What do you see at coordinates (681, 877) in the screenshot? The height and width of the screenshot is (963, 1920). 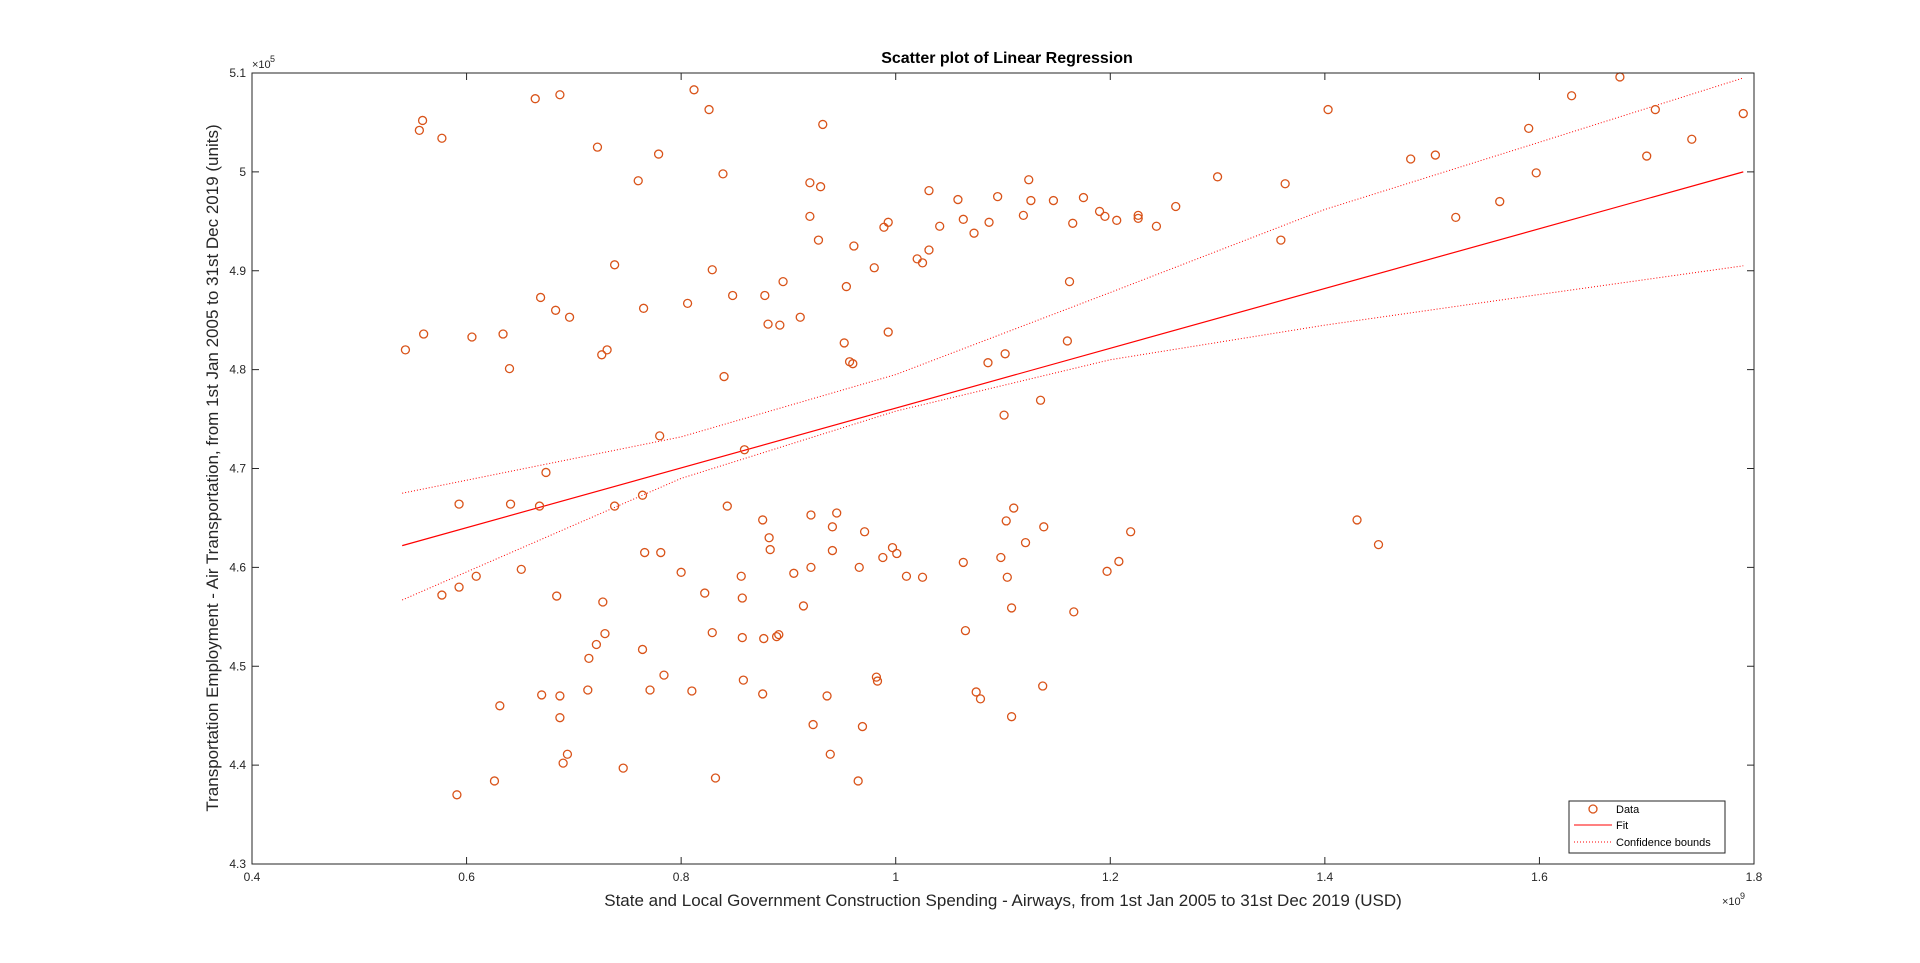 I see `x-tick-label: 0.8` at bounding box center [681, 877].